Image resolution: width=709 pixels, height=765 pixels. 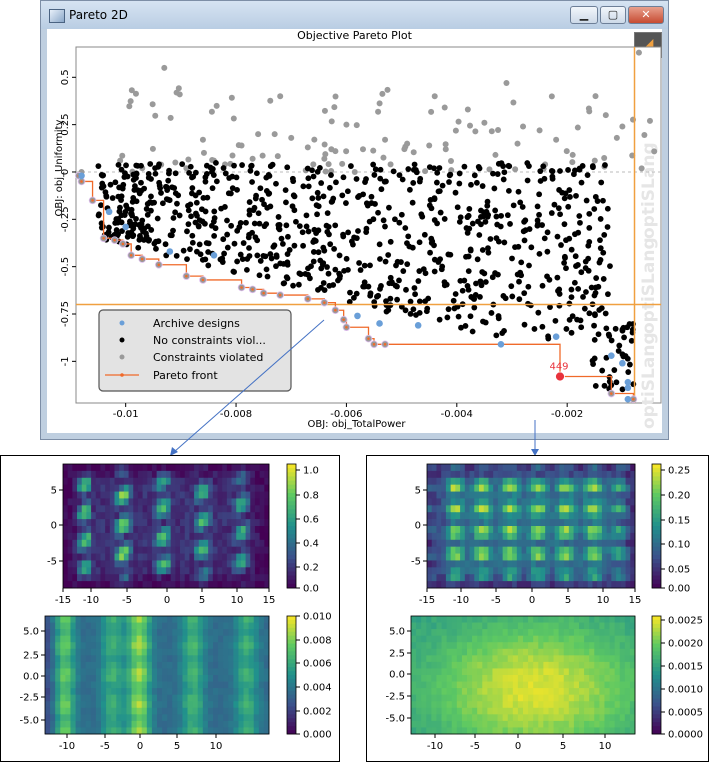 What do you see at coordinates (584, 15) in the screenshot?
I see `minimize-button: ▁` at bounding box center [584, 15].